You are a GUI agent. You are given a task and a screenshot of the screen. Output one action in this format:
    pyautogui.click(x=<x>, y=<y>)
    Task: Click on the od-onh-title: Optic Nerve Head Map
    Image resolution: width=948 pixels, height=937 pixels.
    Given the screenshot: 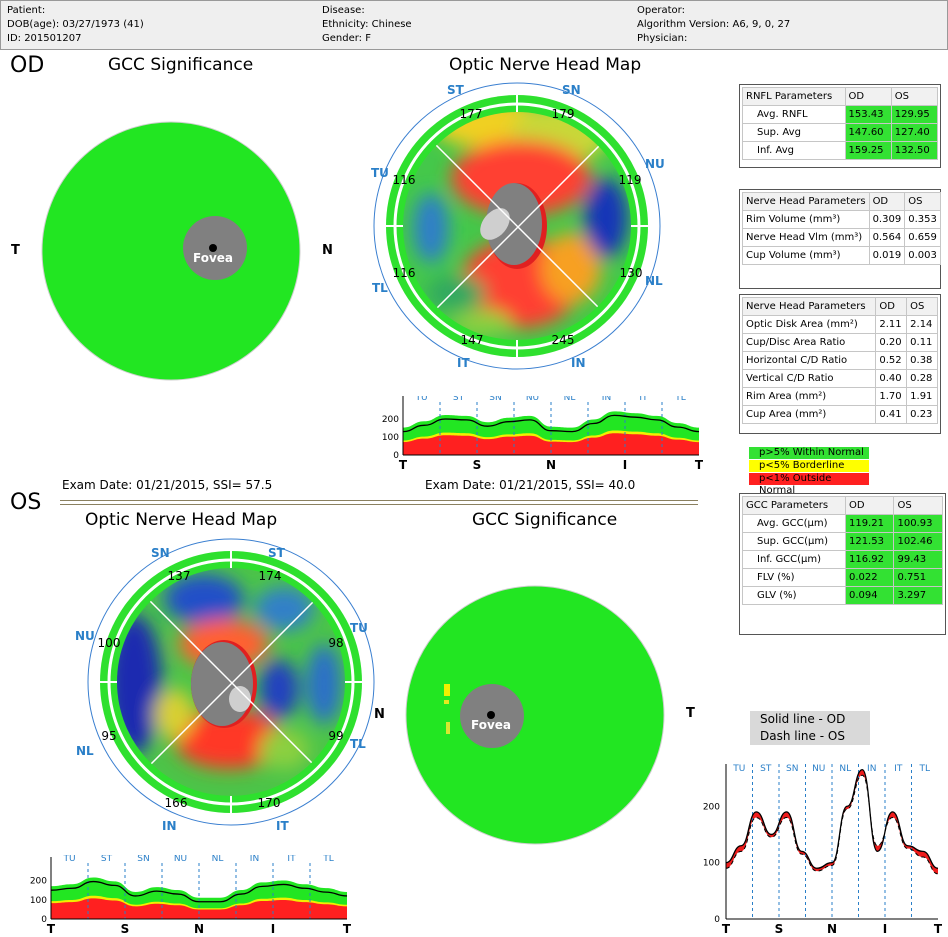 What is the action you would take?
    pyautogui.click(x=545, y=65)
    